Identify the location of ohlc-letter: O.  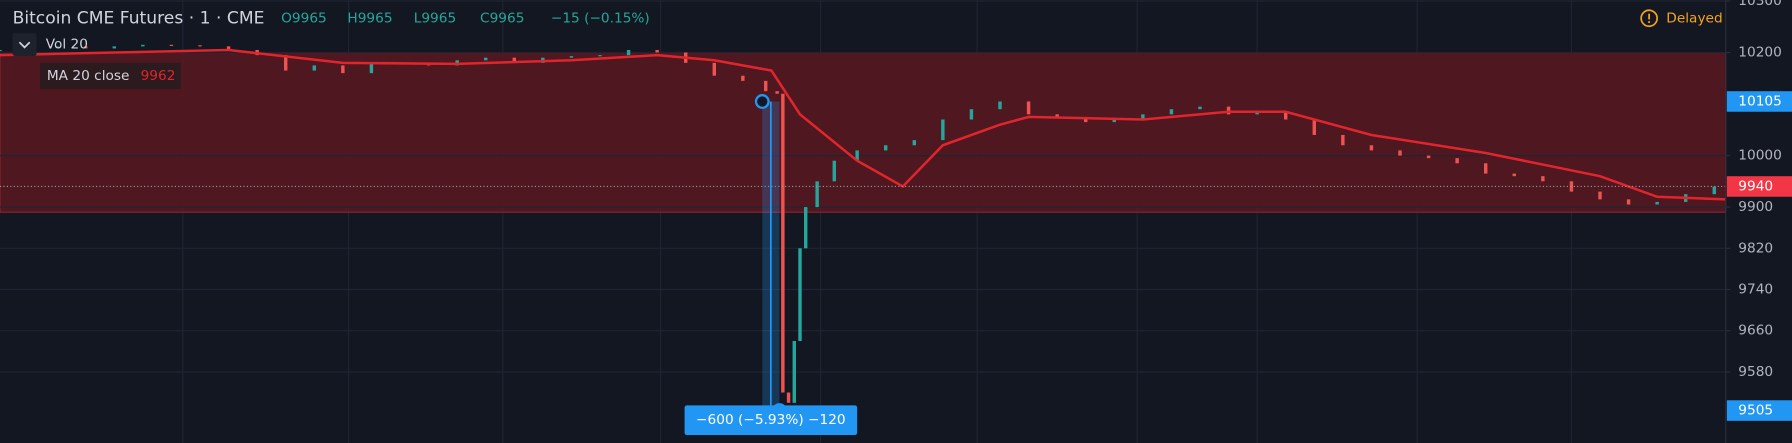
(286, 18).